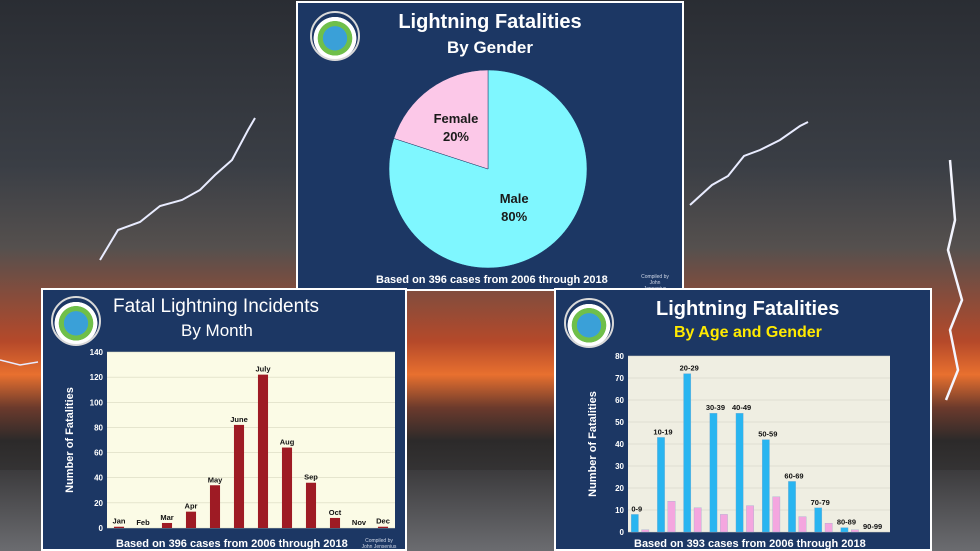  Describe the element at coordinates (715, 407) in the screenshot. I see `age-bar-label: 30-39` at that location.